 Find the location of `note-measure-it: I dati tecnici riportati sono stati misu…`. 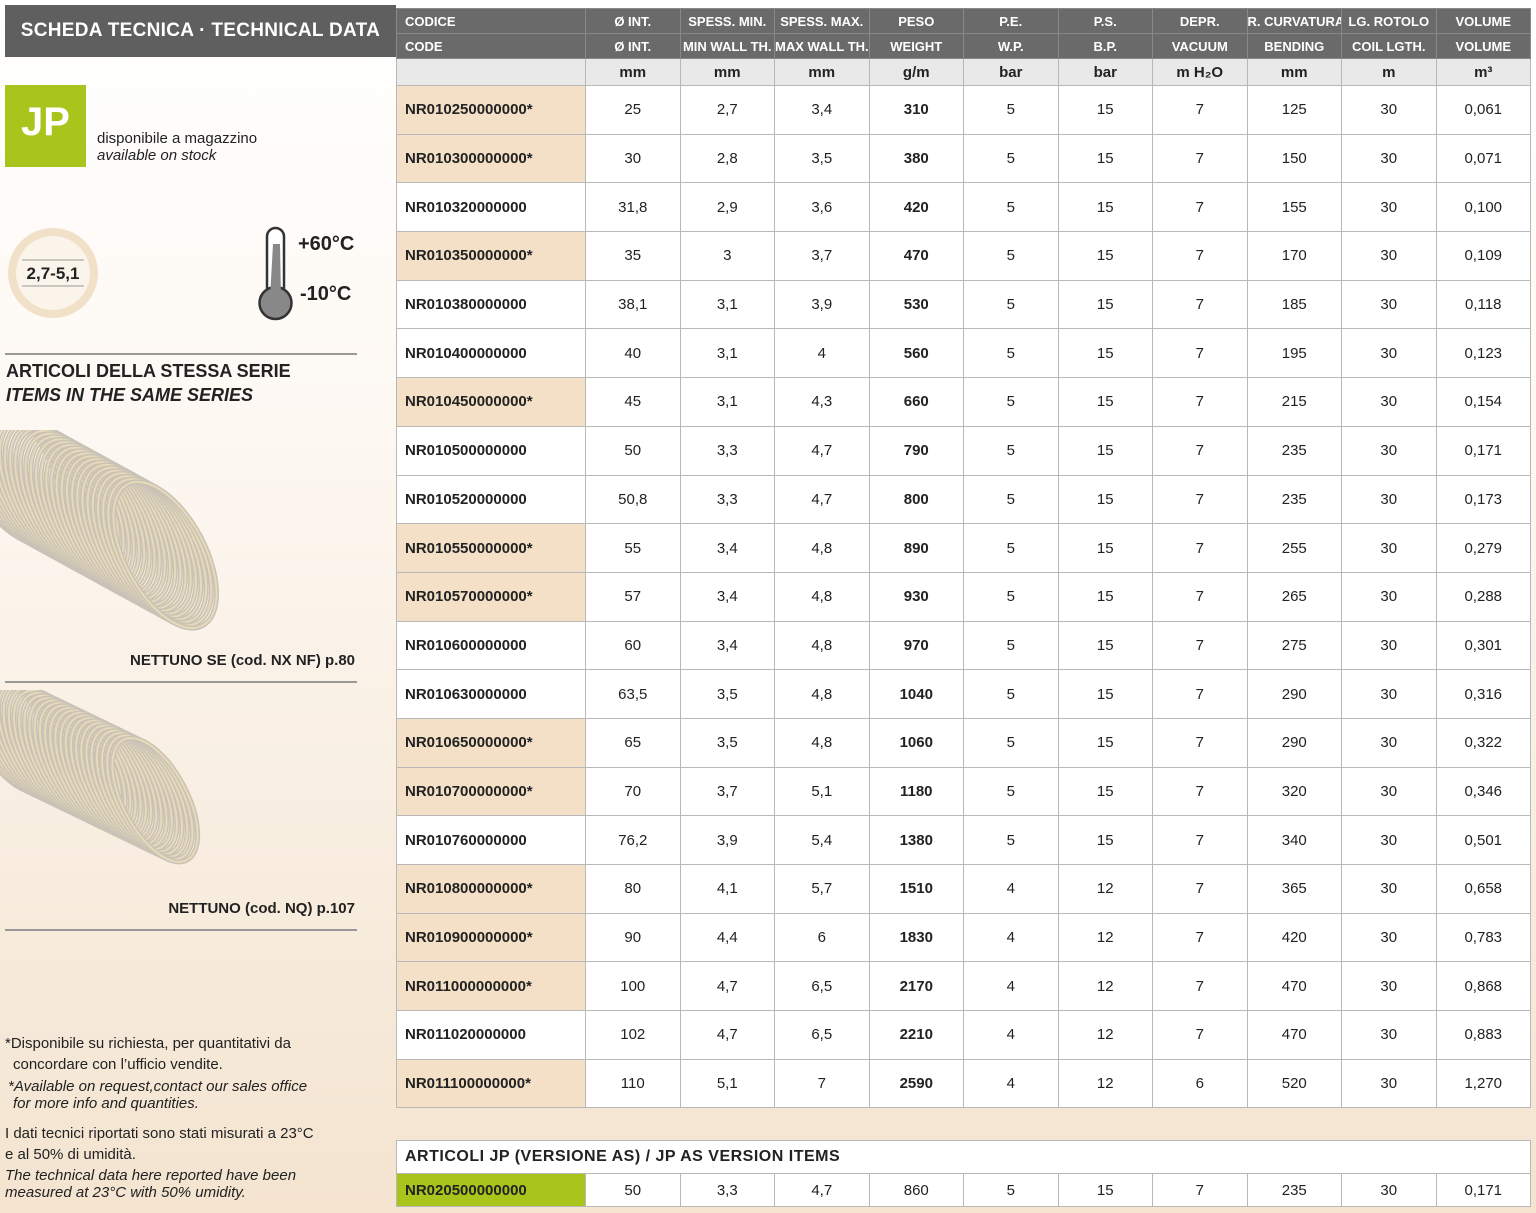

note-measure-it: I dati tecnici riportati sono stati misu… is located at coordinates (159, 1144).